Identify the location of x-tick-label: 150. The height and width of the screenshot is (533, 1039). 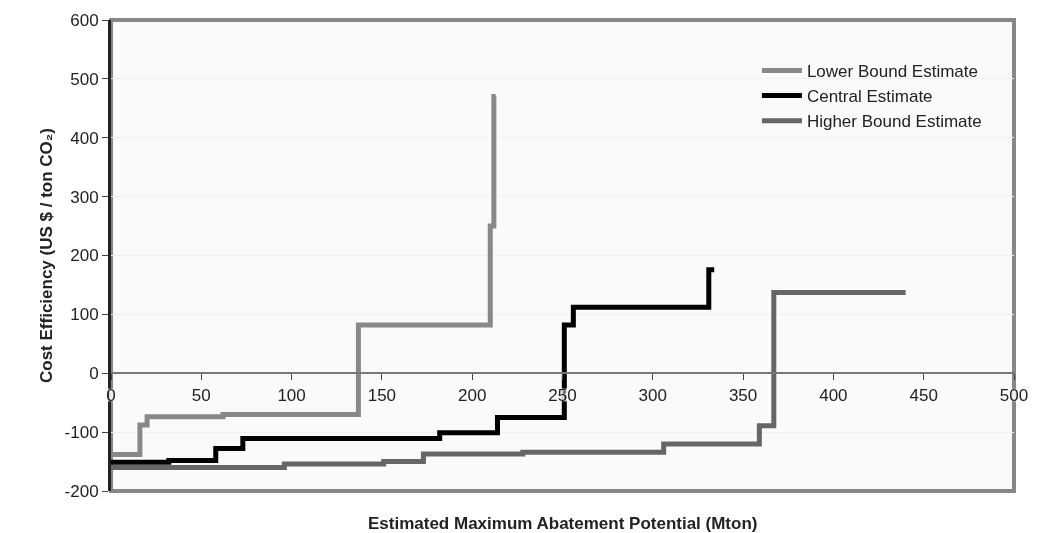
(382, 395).